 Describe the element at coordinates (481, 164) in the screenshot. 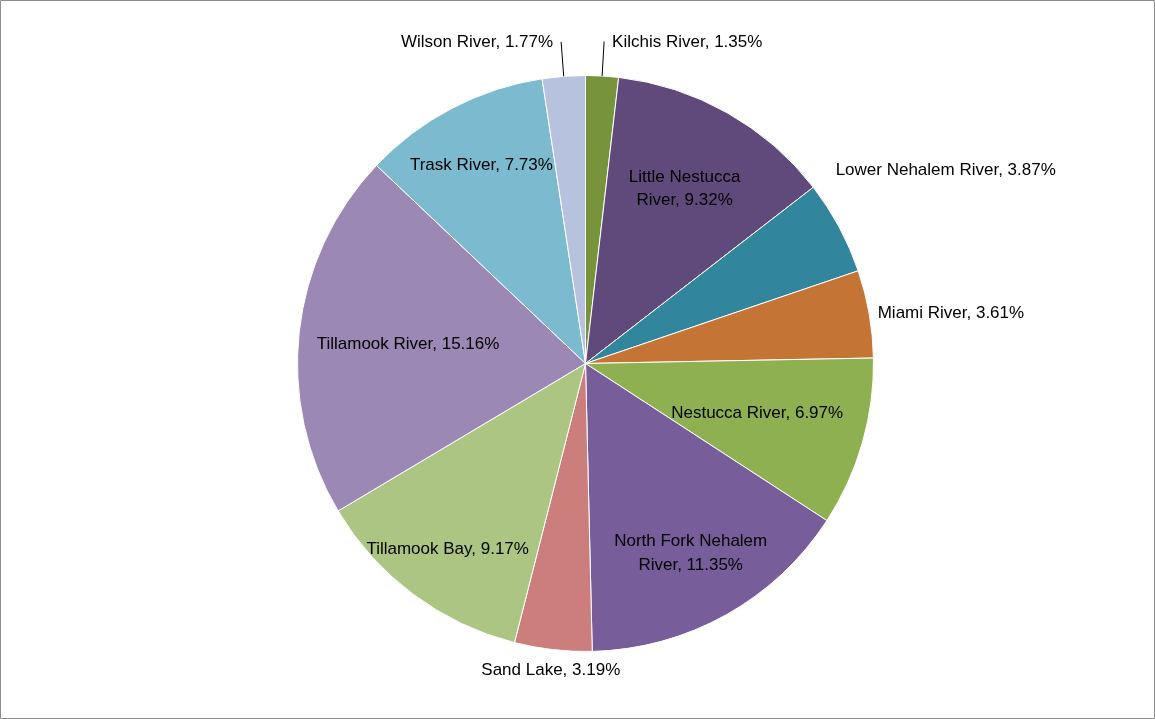

I see `slice-label: Trask River, 7.73%` at that location.